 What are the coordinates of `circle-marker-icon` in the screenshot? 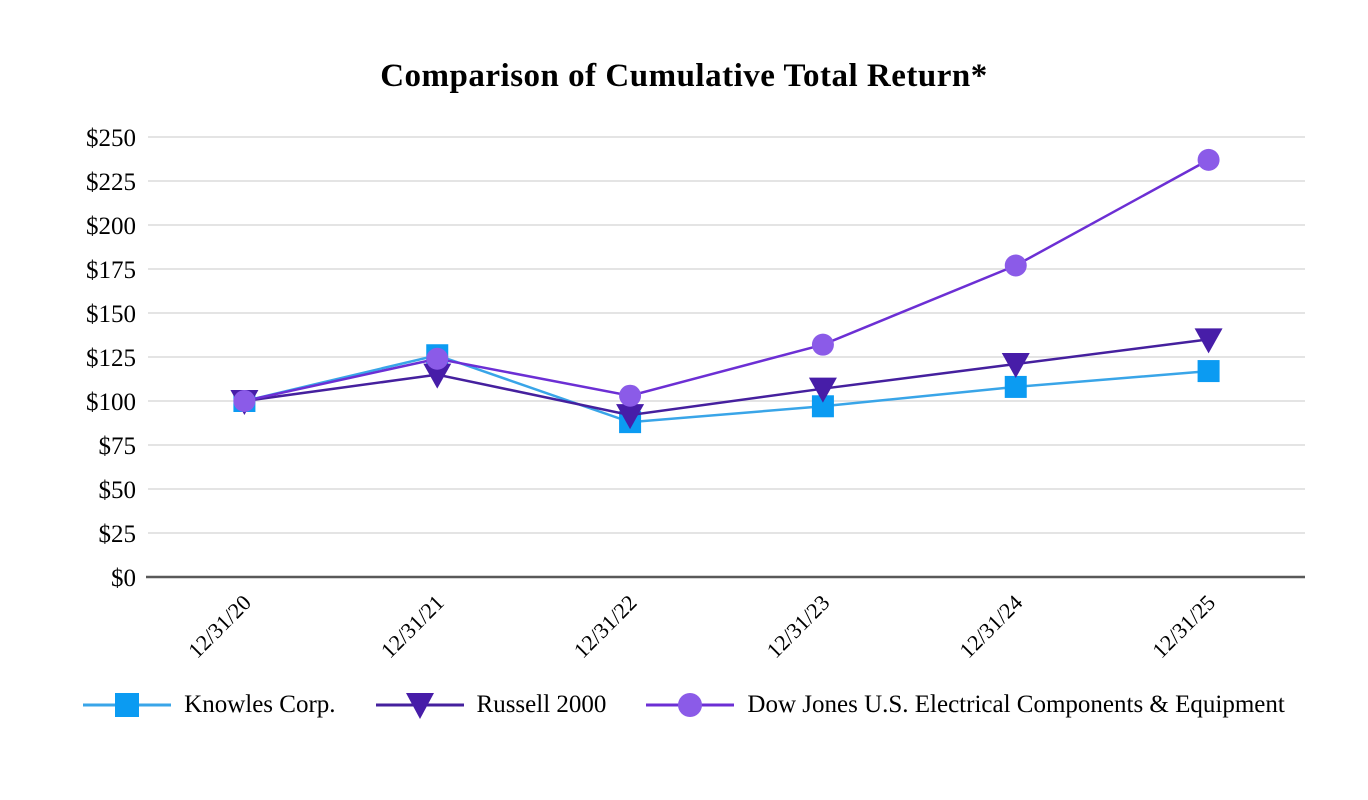 It's located at (690, 705).